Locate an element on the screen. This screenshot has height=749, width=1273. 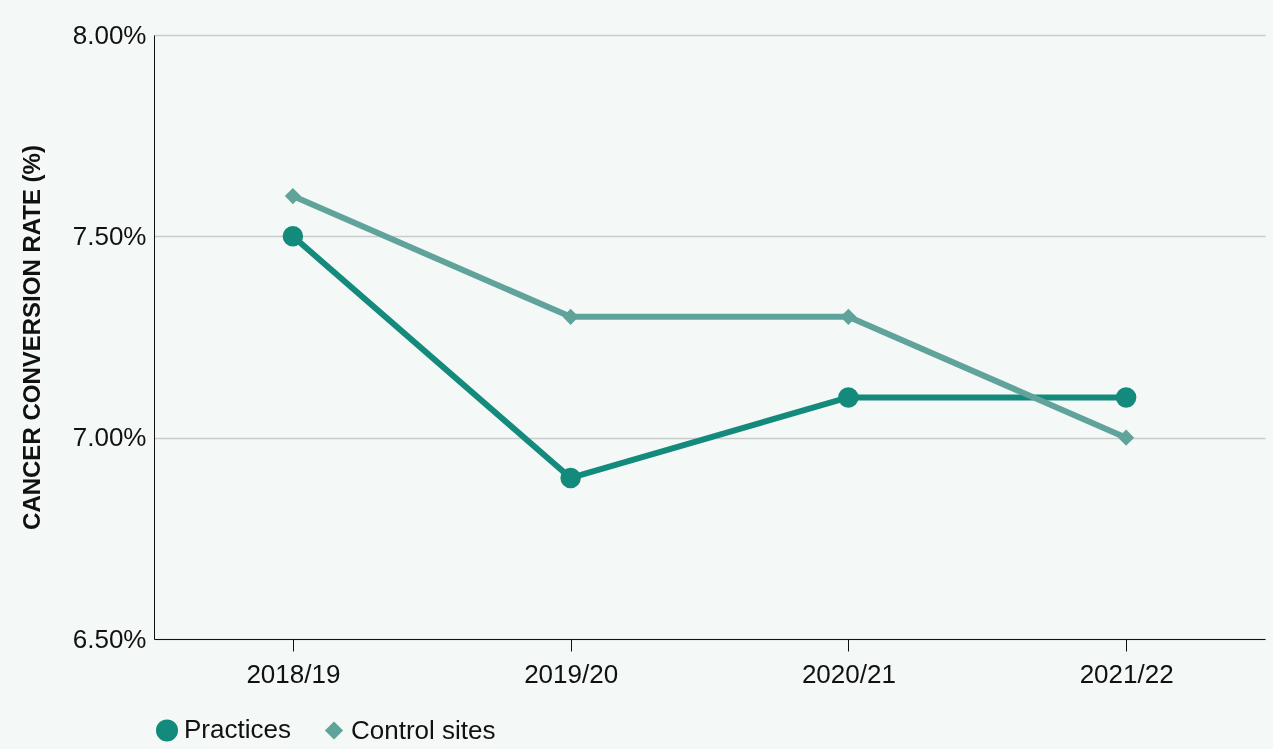
x-tick-label: 2020/21 is located at coordinates (848, 673).